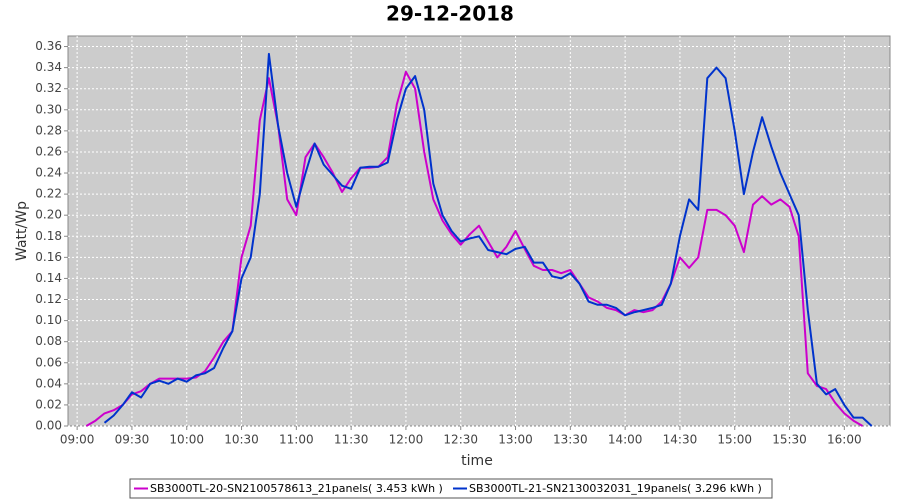  What do you see at coordinates (48, 341) in the screenshot?
I see `y-tick-label: 0.08` at bounding box center [48, 341].